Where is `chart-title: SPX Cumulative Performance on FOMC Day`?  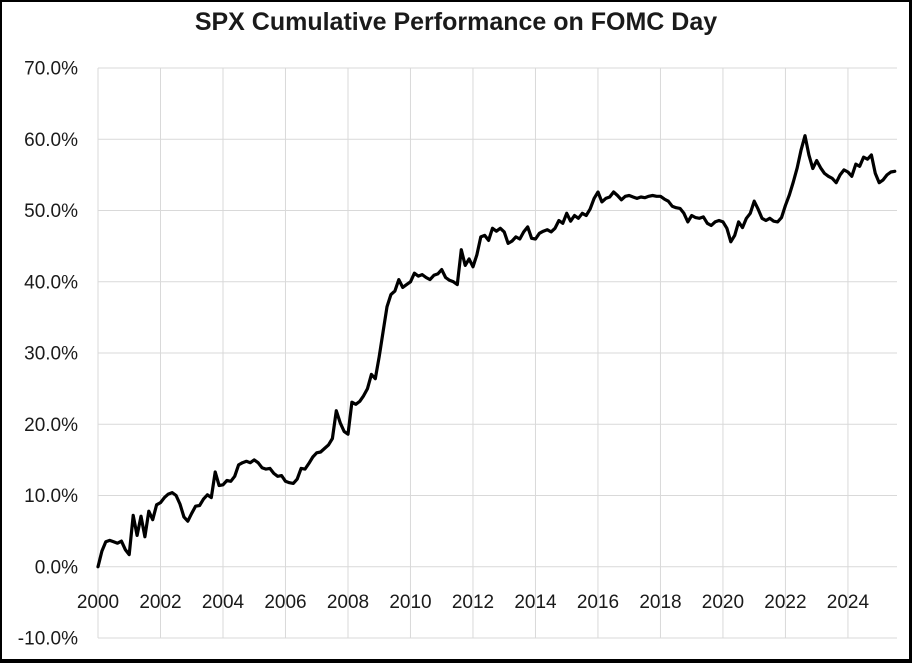
chart-title: SPX Cumulative Performance on FOMC Day is located at coordinates (456, 22).